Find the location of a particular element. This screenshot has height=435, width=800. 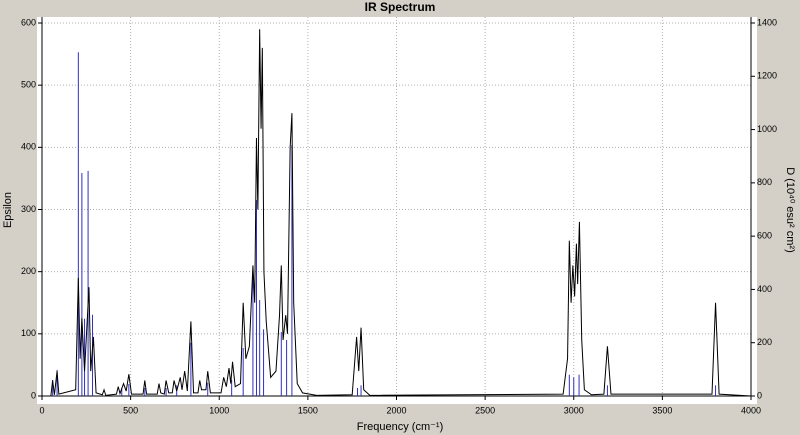

x-tick-label: 4000 is located at coordinates (751, 410).